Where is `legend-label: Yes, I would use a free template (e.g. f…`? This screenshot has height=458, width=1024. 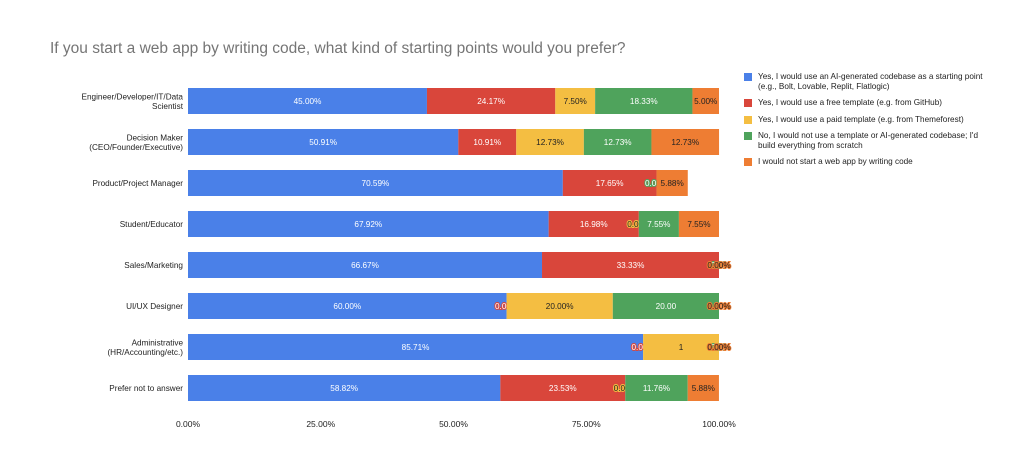
legend-label: Yes, I would use a free template (e.g. f… is located at coordinates (850, 102).